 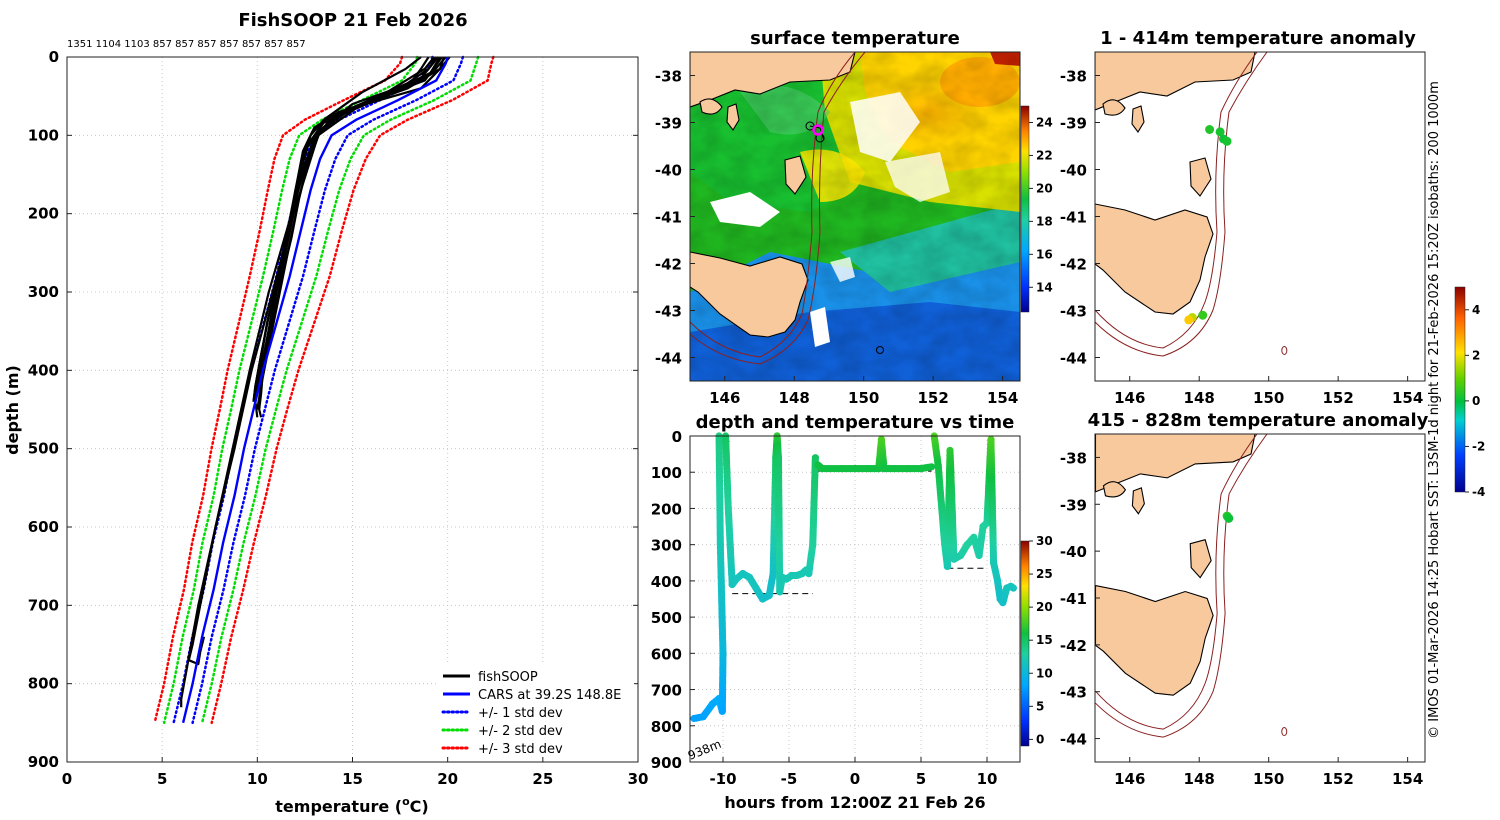 I want to click on depth-time-ytick-label: 500, so click(x=666, y=618).